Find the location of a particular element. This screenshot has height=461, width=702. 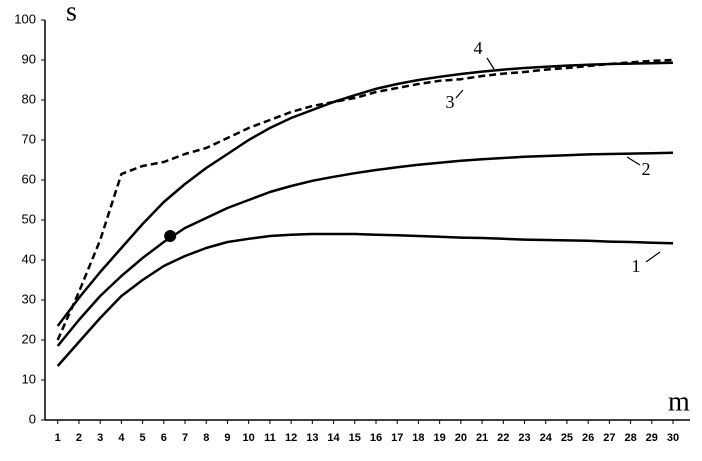

y-tick-label: 30 is located at coordinates (29, 298).